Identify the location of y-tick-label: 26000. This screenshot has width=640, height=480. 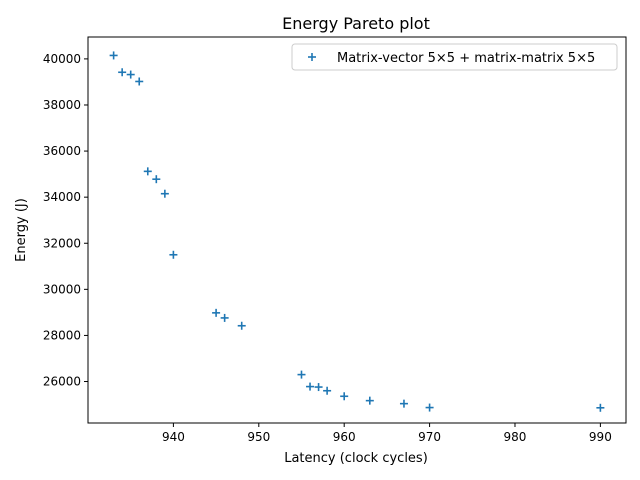
(62, 382).